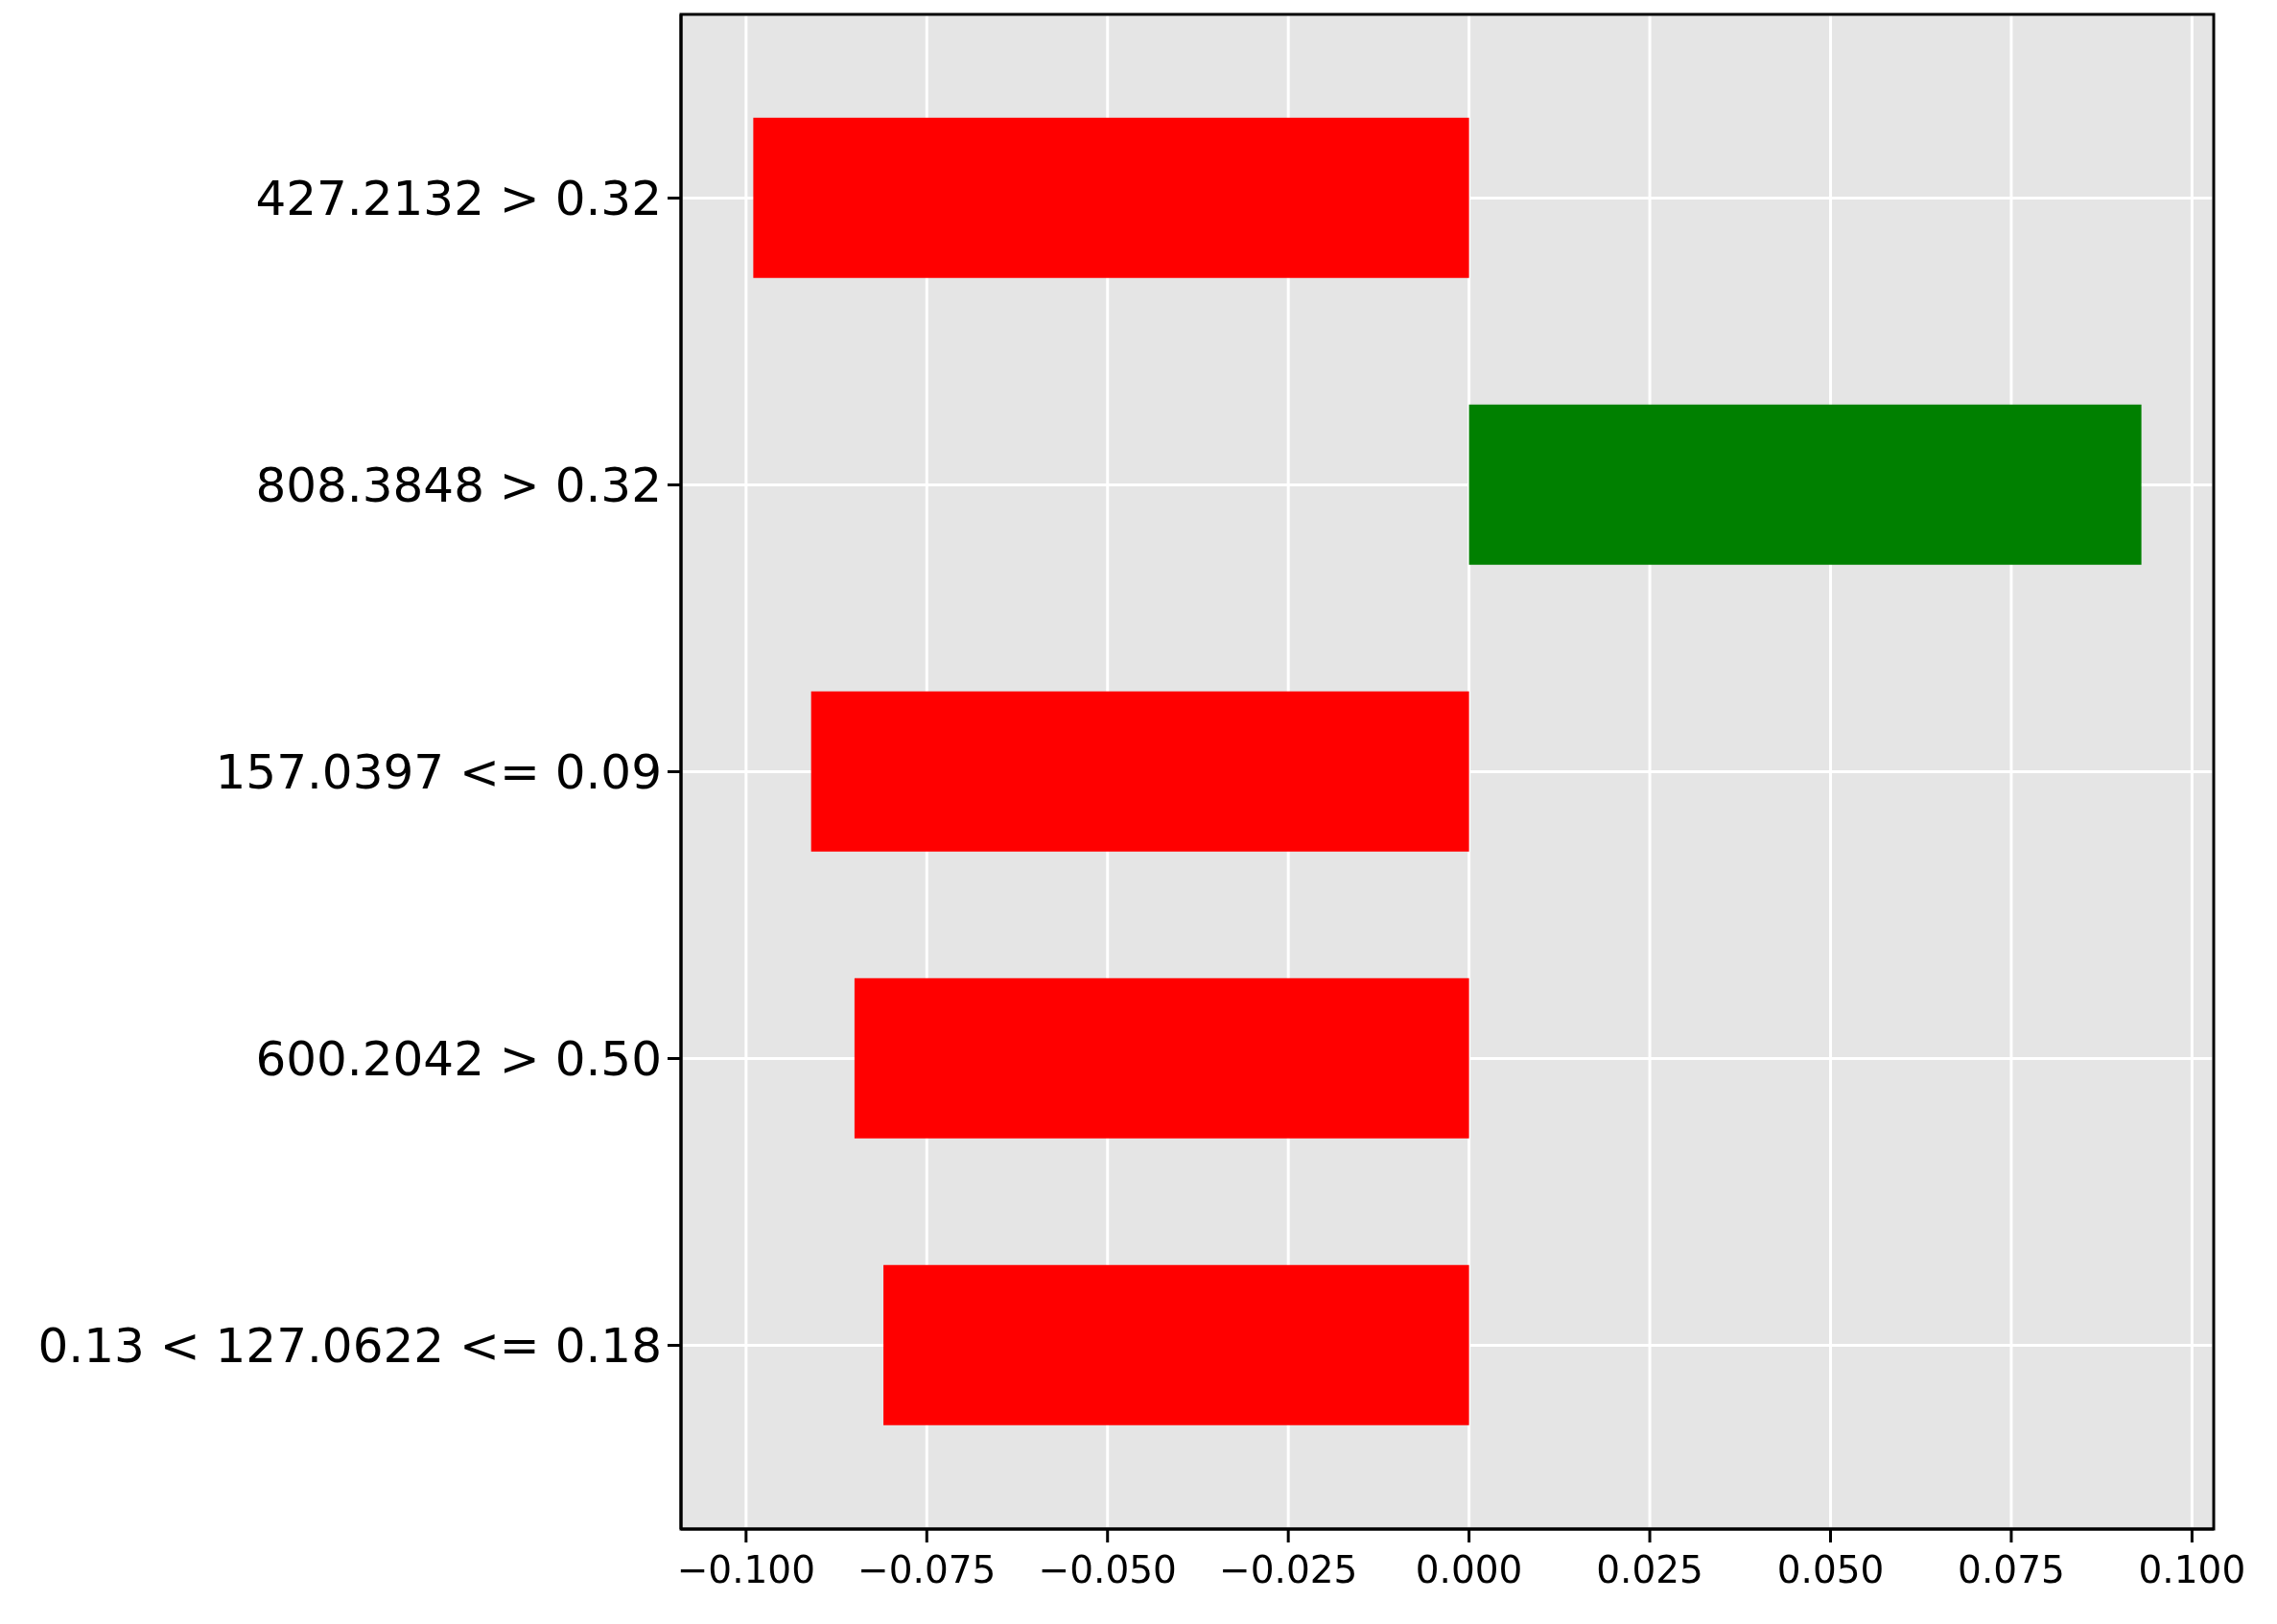 This screenshot has height=1624, width=2277. Describe the element at coordinates (1830, 1569) in the screenshot. I see `x-tick-label: 0.050` at that location.